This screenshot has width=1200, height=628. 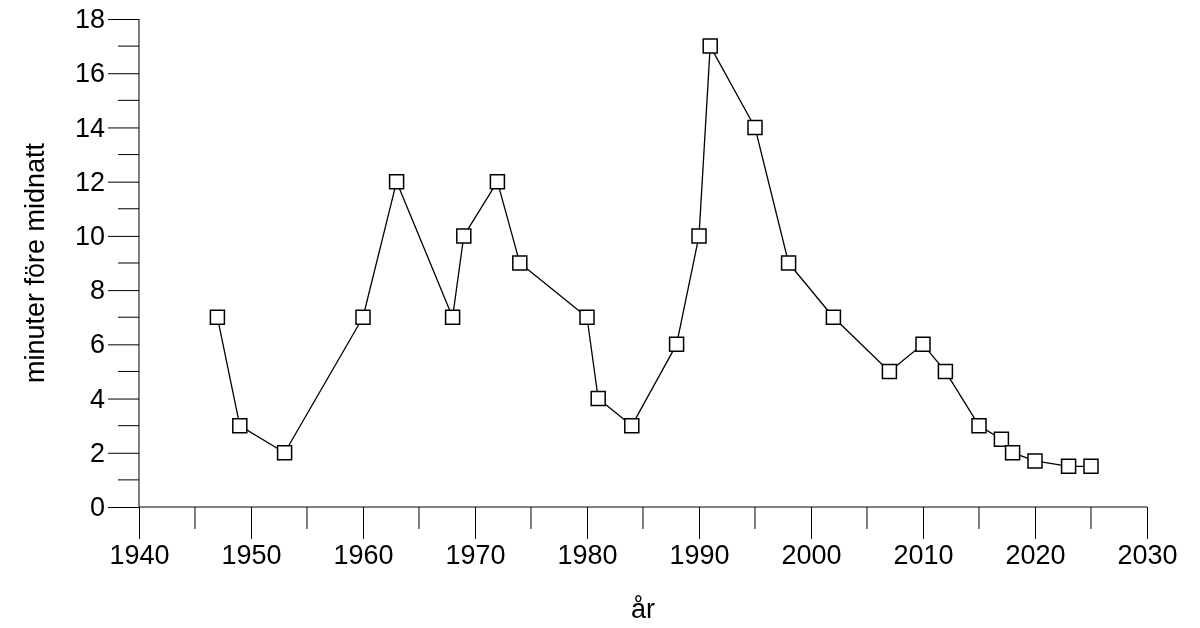 What do you see at coordinates (89, 236) in the screenshot?
I see `y-tick-label: 10` at bounding box center [89, 236].